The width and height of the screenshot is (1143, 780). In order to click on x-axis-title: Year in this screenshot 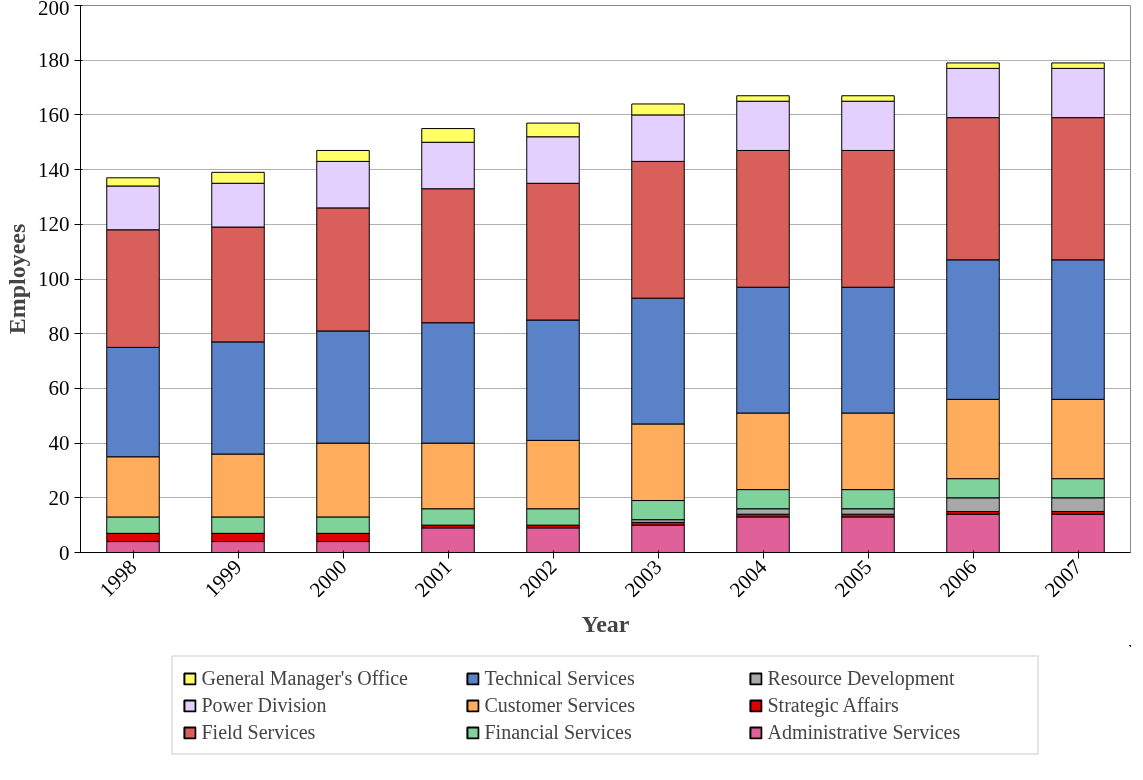, I will do `click(605, 624)`.